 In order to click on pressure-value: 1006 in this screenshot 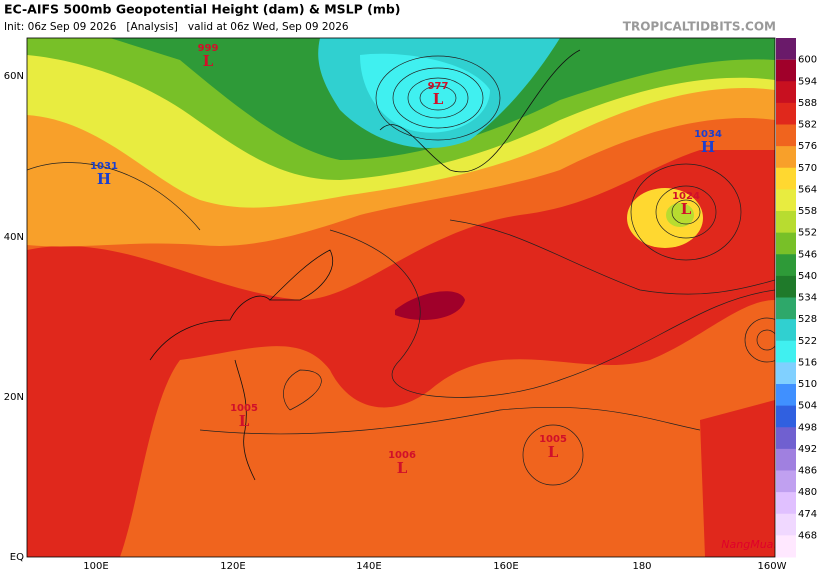, I will do `click(402, 455)`.